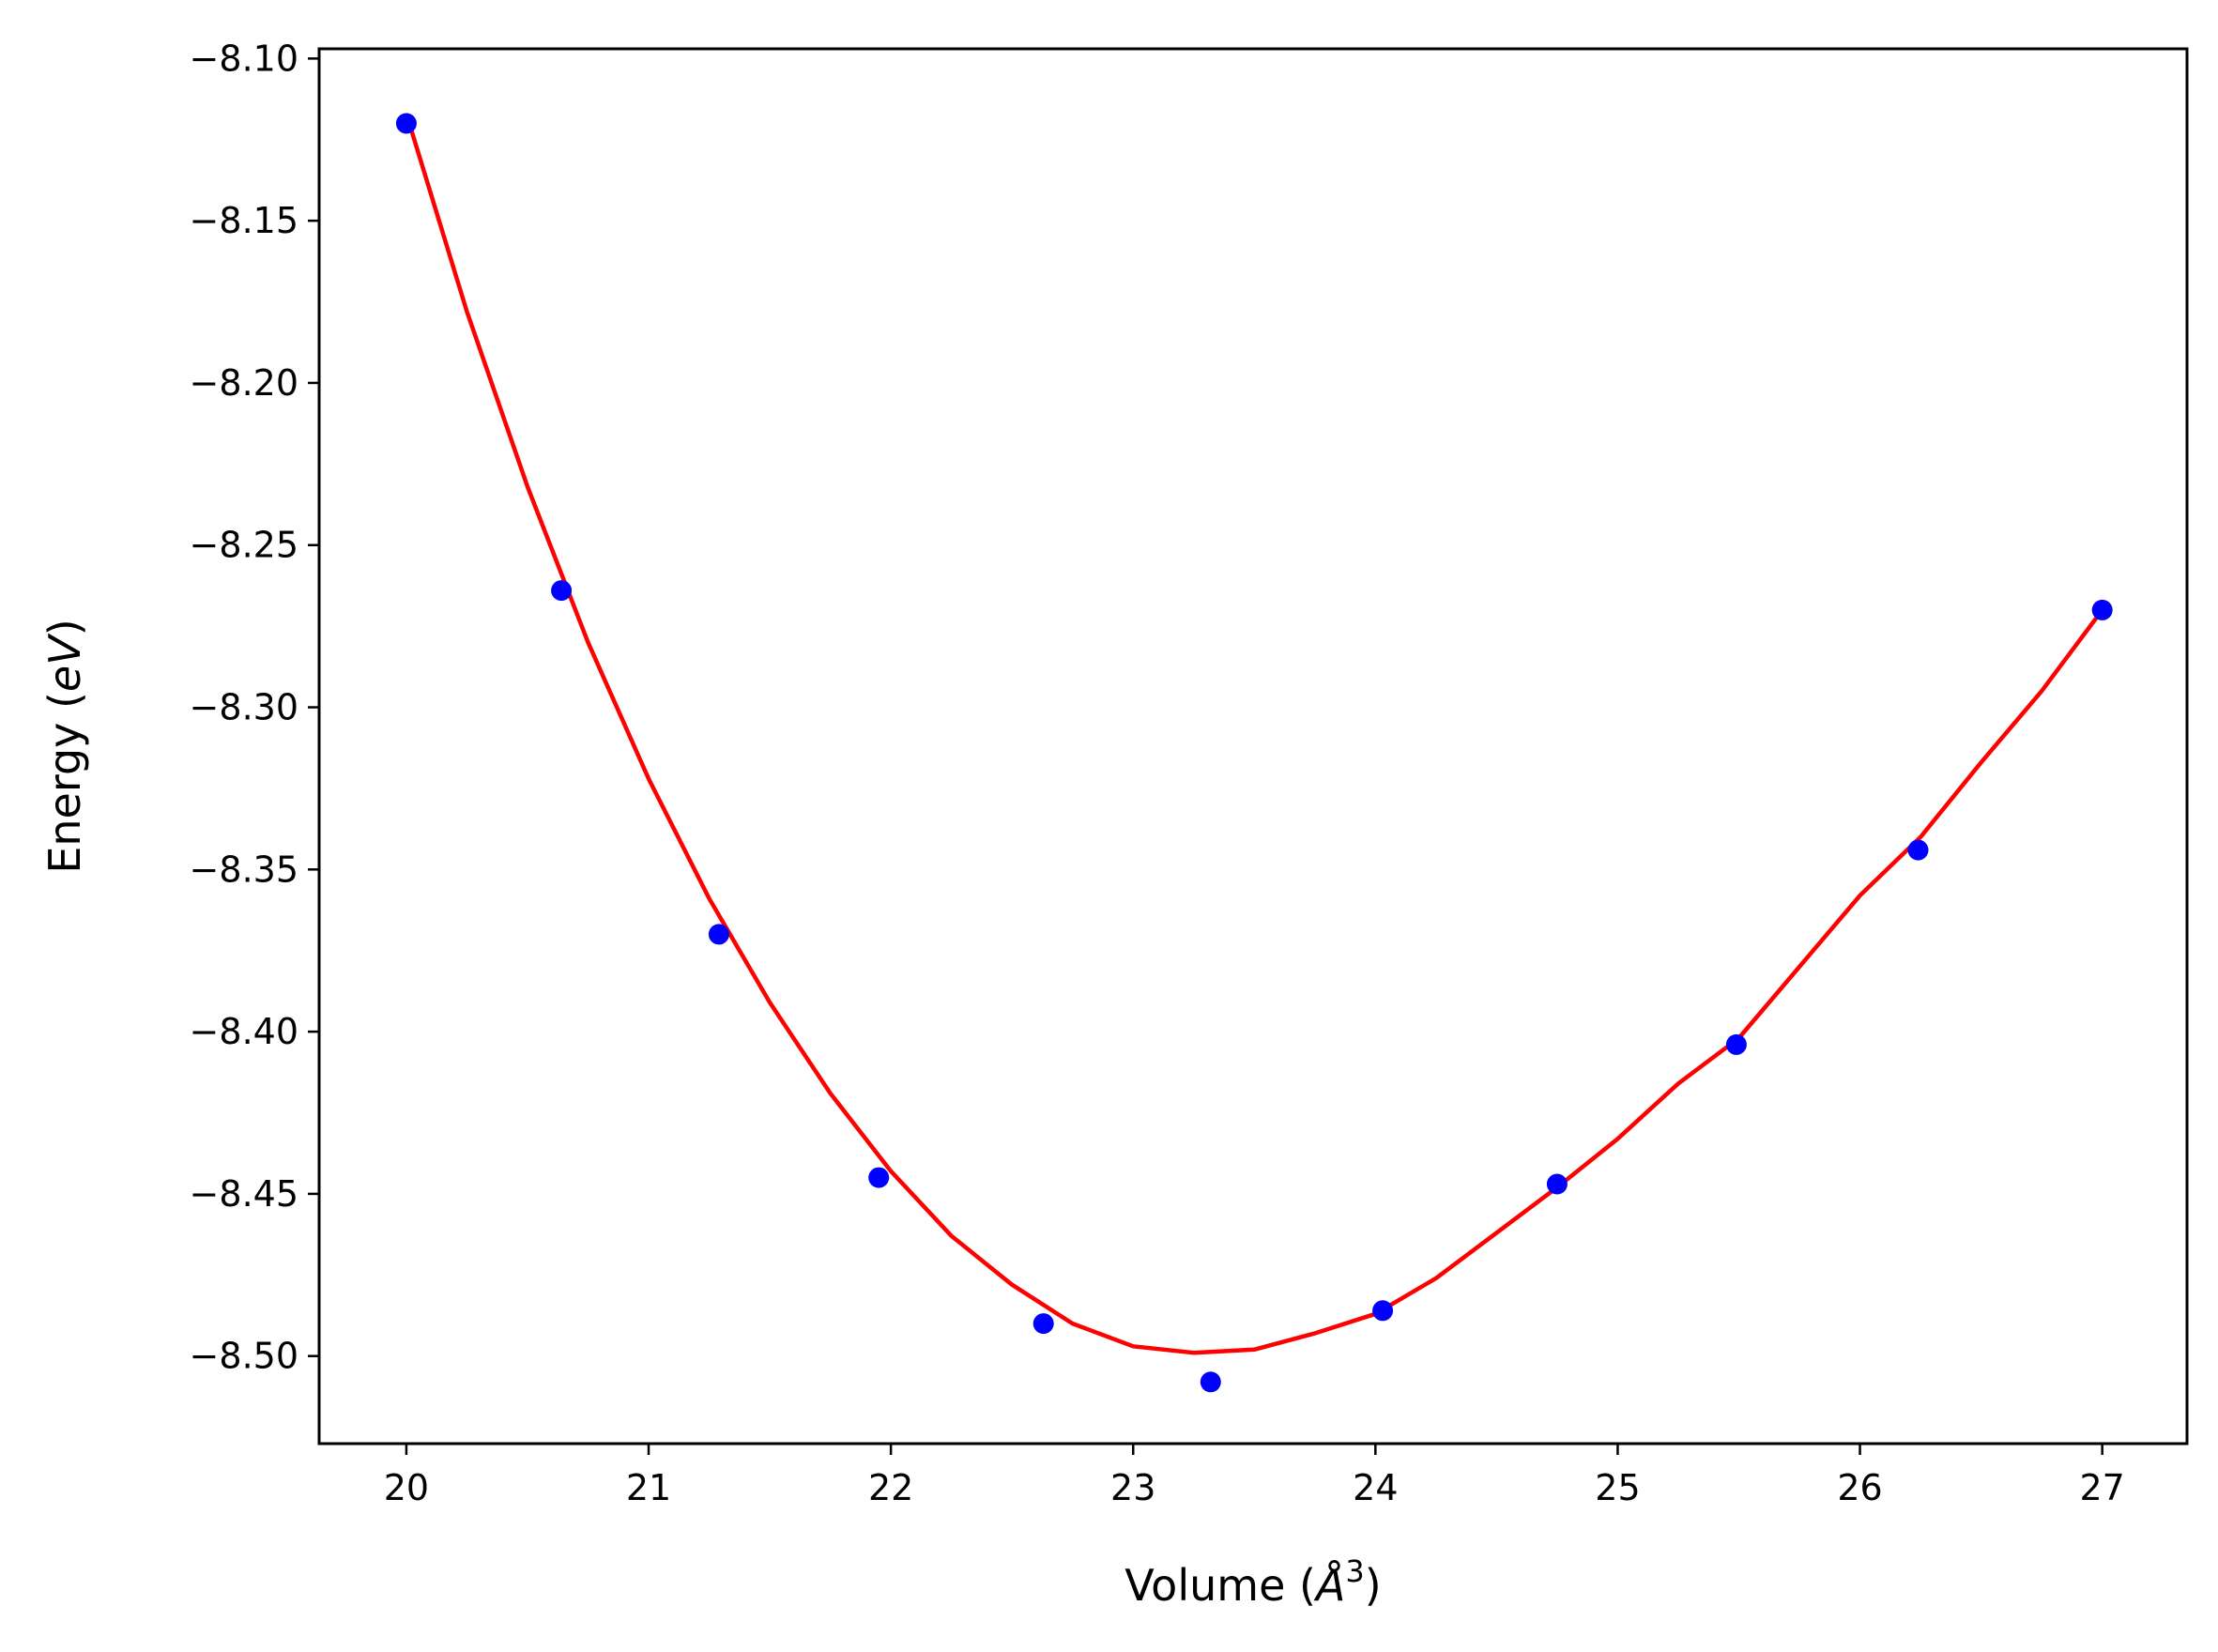  What do you see at coordinates (890, 1487) in the screenshot?
I see `x-tick-label: 22` at bounding box center [890, 1487].